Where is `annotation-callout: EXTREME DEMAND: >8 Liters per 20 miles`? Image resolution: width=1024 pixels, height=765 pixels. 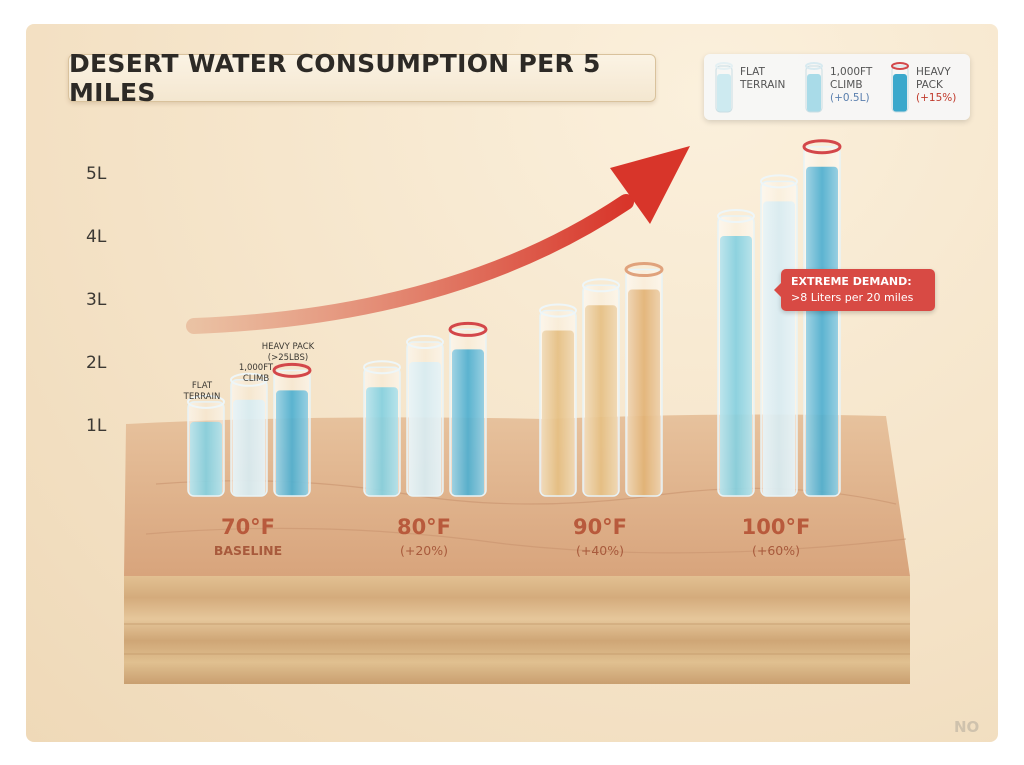 annotation-callout: EXTREME DEMAND: >8 Liters per 20 miles is located at coordinates (854, 290).